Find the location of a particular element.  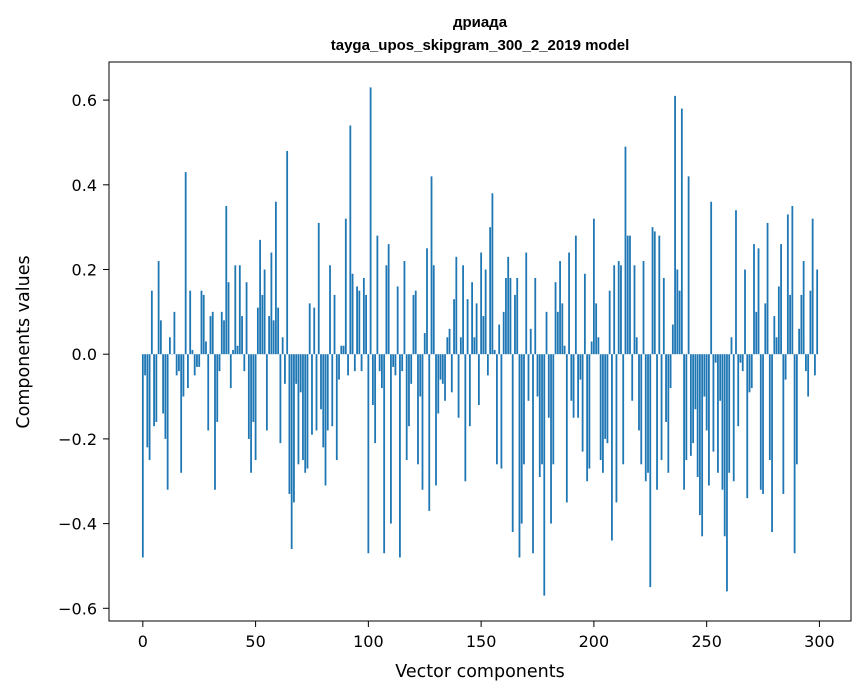

y-axis-label: Components values is located at coordinates (24, 341).